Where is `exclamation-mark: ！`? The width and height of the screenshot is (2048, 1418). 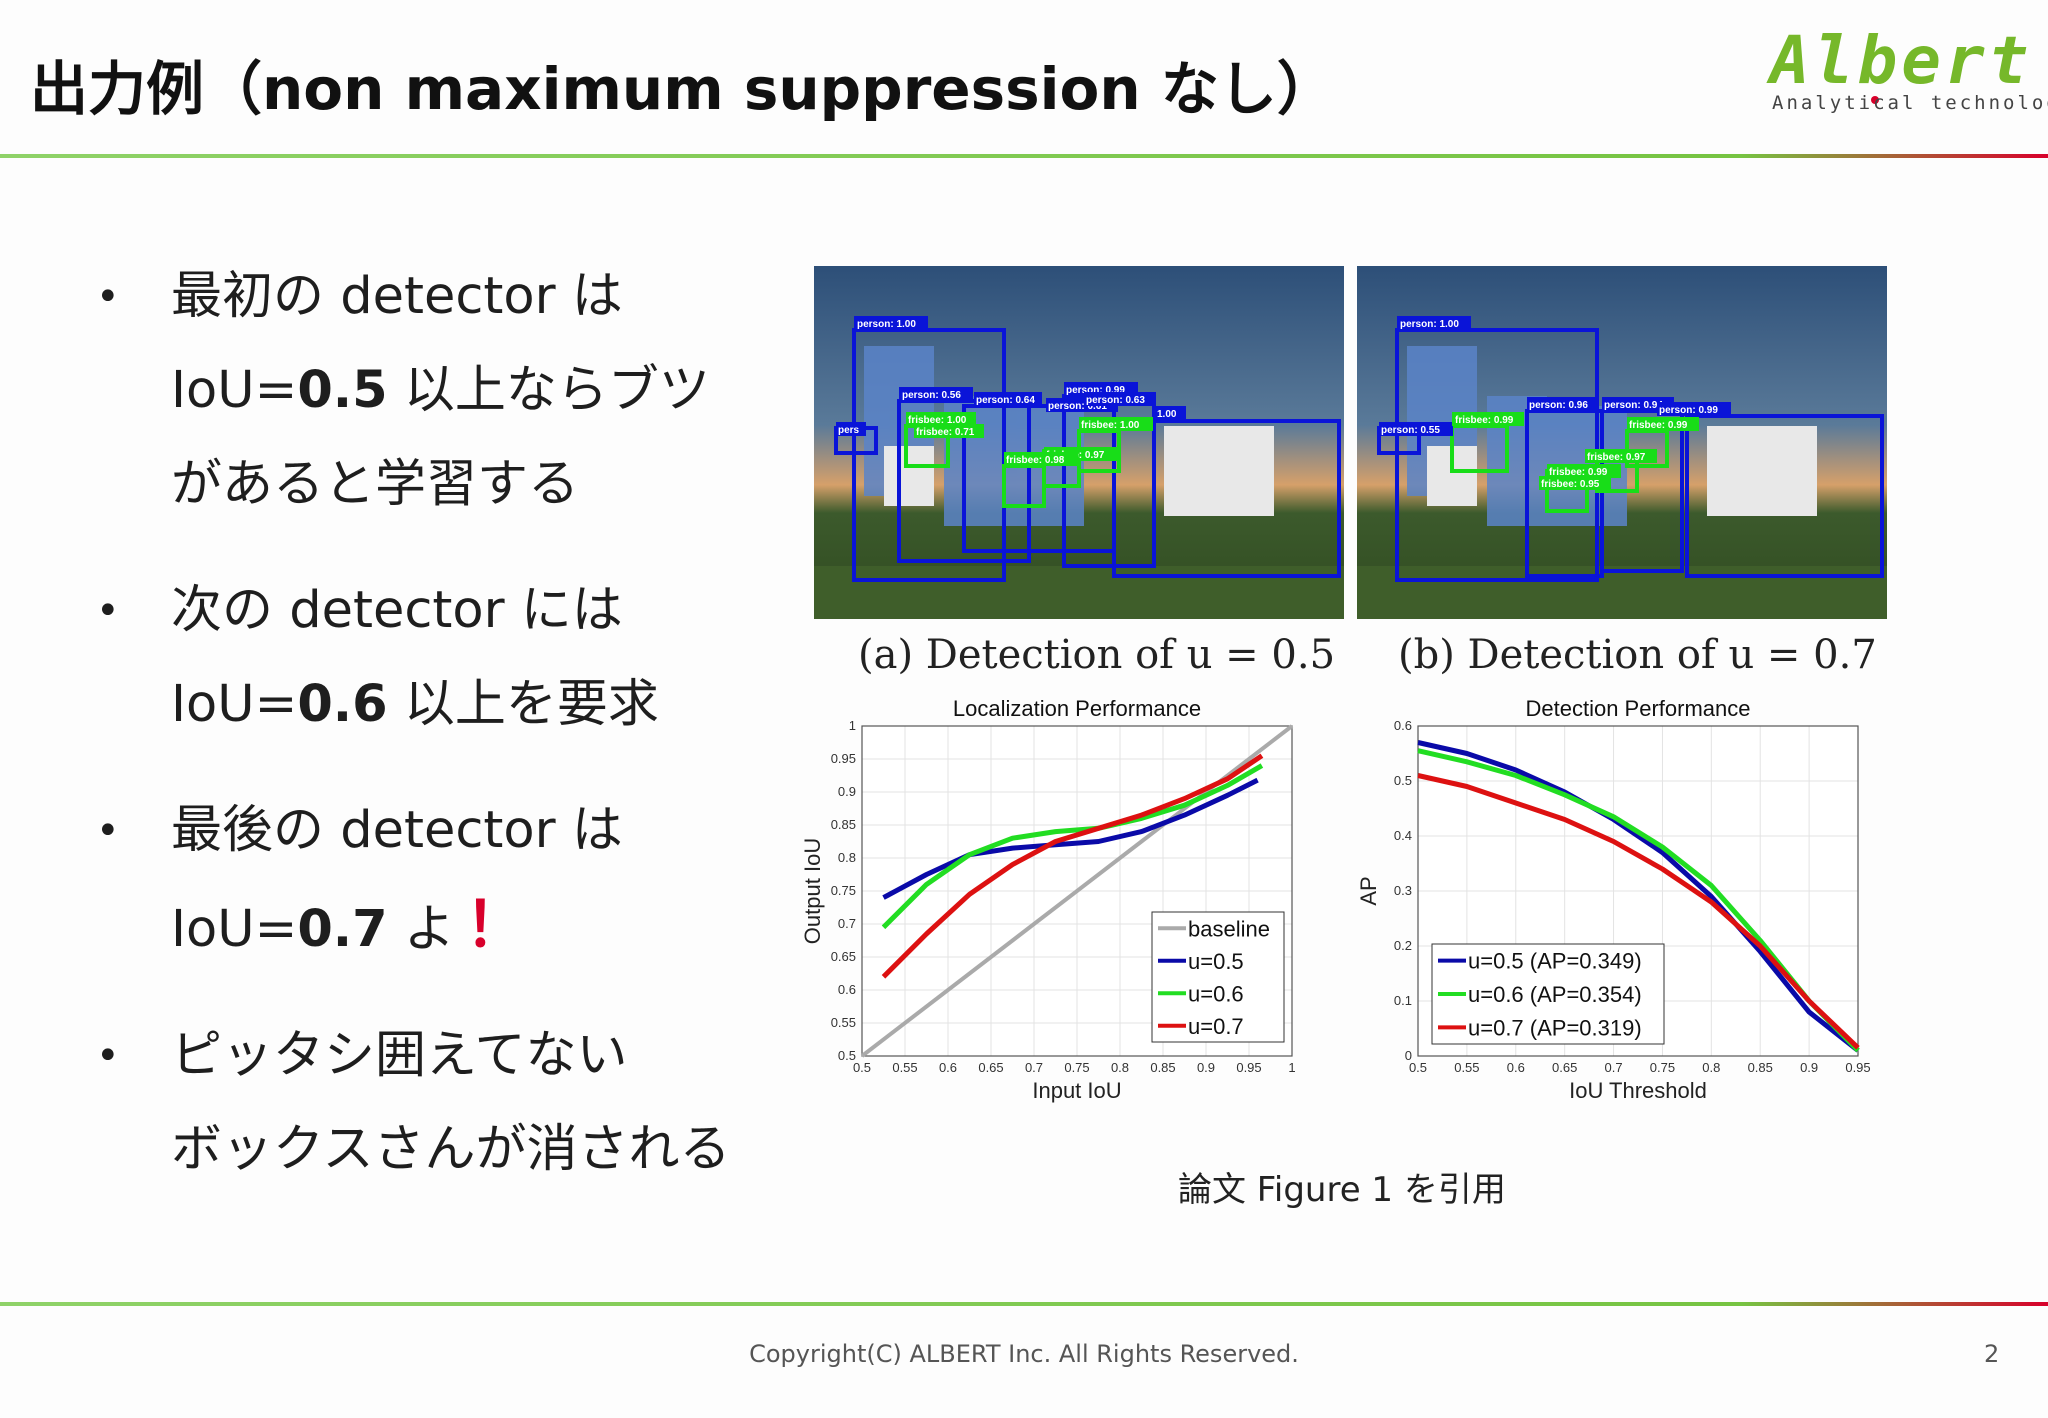
exclamation-mark: ！ is located at coordinates (495, 924).